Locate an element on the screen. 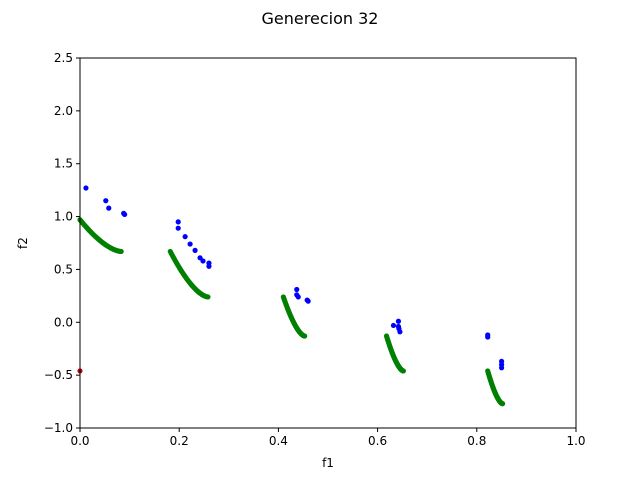 Image resolution: width=640 pixels, height=480 pixels. y-tick-label: 0.5 is located at coordinates (63, 269).